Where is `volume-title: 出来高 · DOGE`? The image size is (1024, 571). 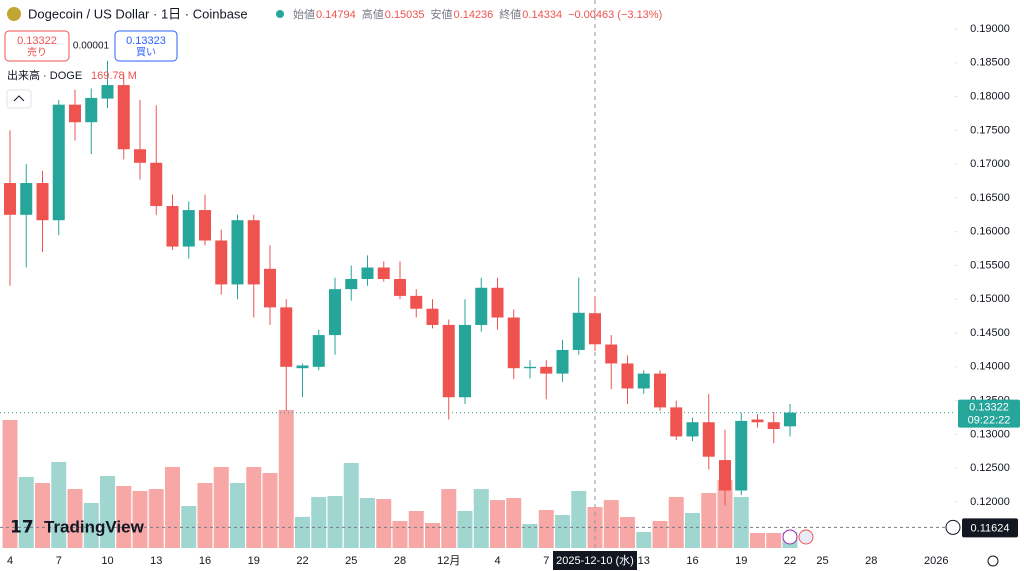
volume-title: 出来高 · DOGE is located at coordinates (44, 75).